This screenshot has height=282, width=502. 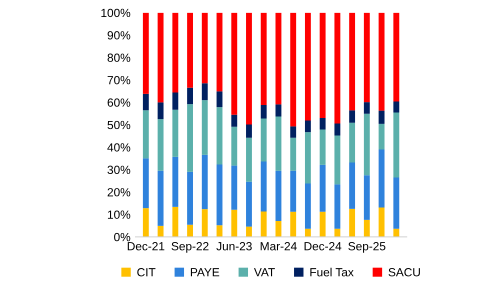 What do you see at coordinates (146, 246) in the screenshot?
I see `x-tick-label: Dec-21` at bounding box center [146, 246].